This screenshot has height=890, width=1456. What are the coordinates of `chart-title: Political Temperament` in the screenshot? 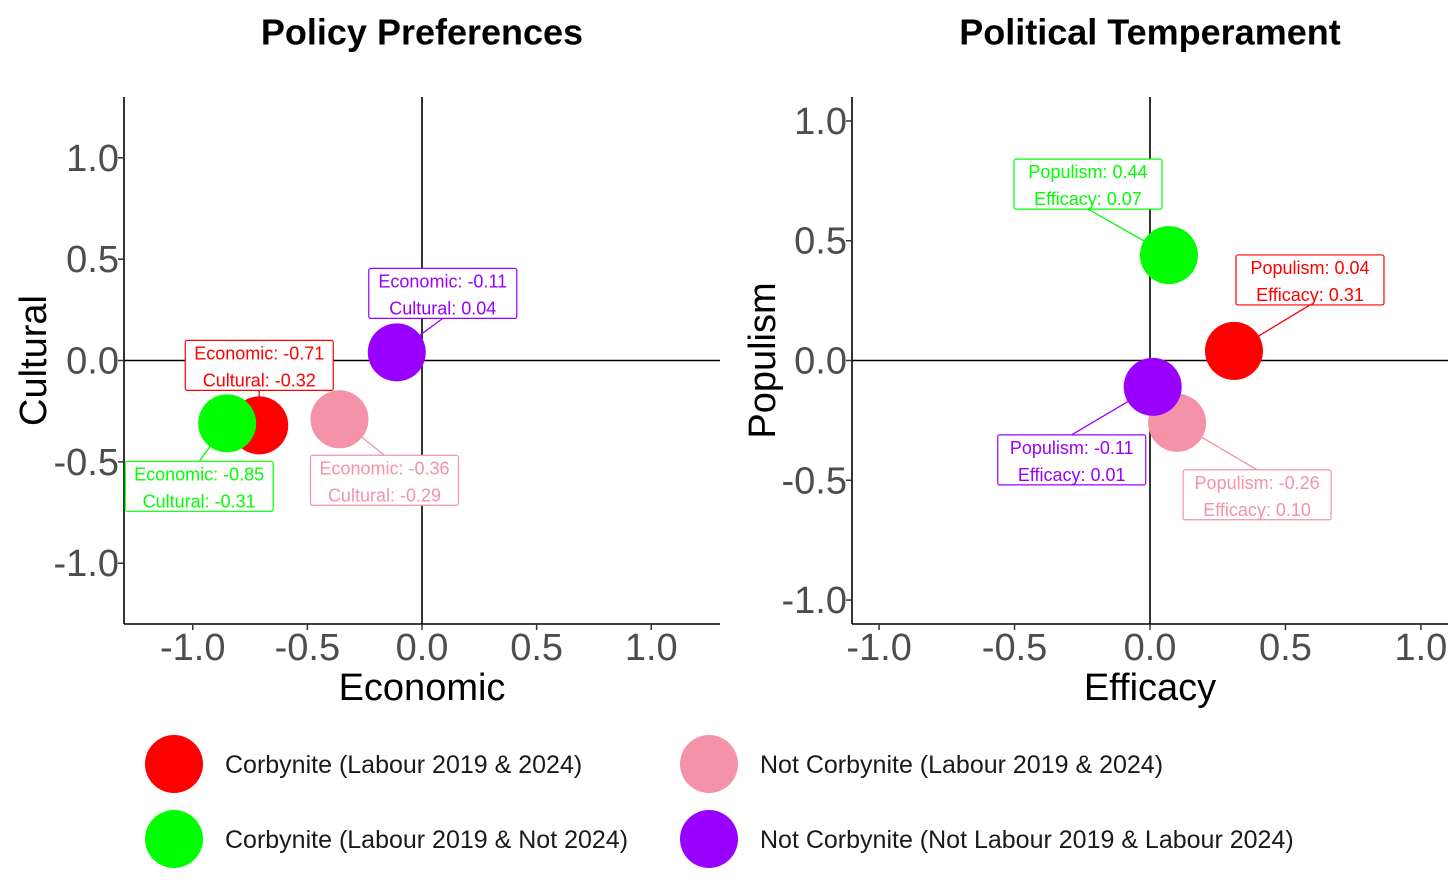 It's located at (1149, 32).